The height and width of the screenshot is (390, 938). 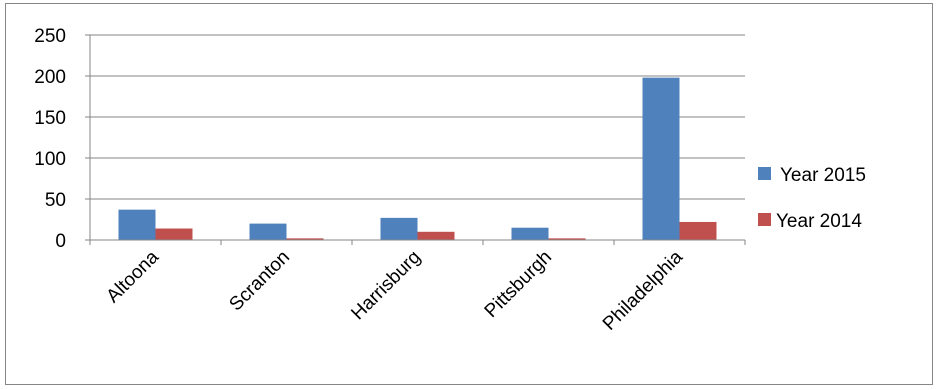 What do you see at coordinates (698, 230) in the screenshot?
I see `bar-year-2014-philadelphia` at bounding box center [698, 230].